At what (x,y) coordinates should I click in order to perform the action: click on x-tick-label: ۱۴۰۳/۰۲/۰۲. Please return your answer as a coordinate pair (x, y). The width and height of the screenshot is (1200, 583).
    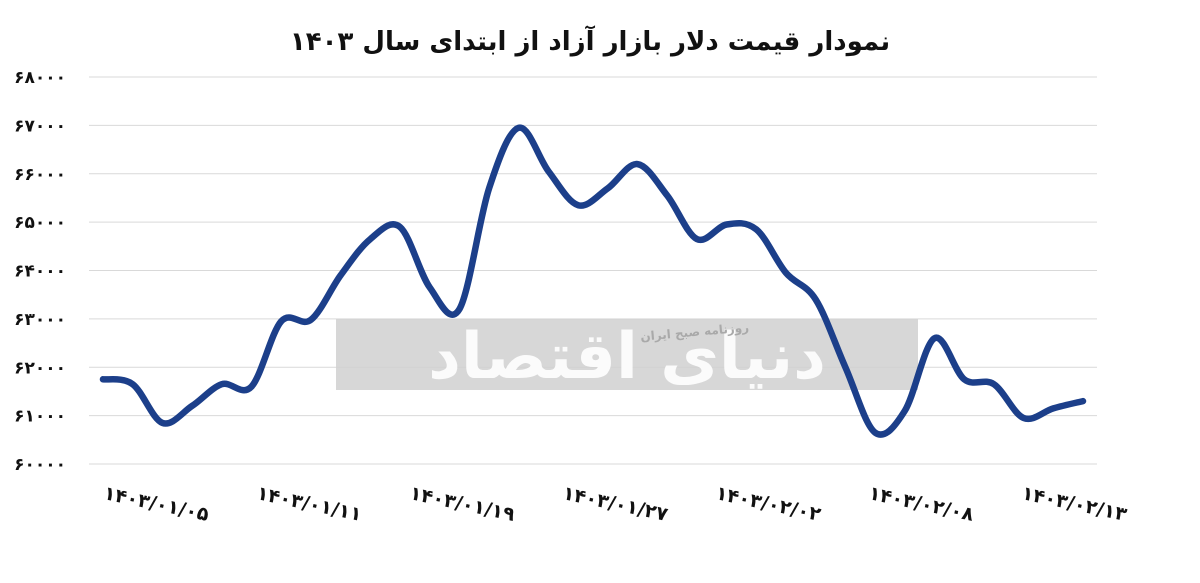
    Looking at the image, I should click on (768, 504).